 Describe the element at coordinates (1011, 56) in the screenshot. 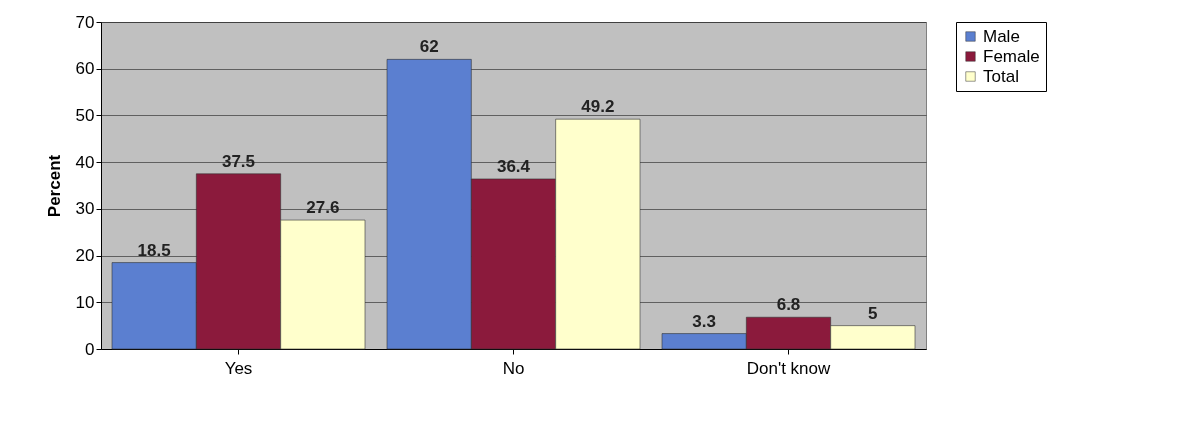

I see `legend-label: Female` at that location.